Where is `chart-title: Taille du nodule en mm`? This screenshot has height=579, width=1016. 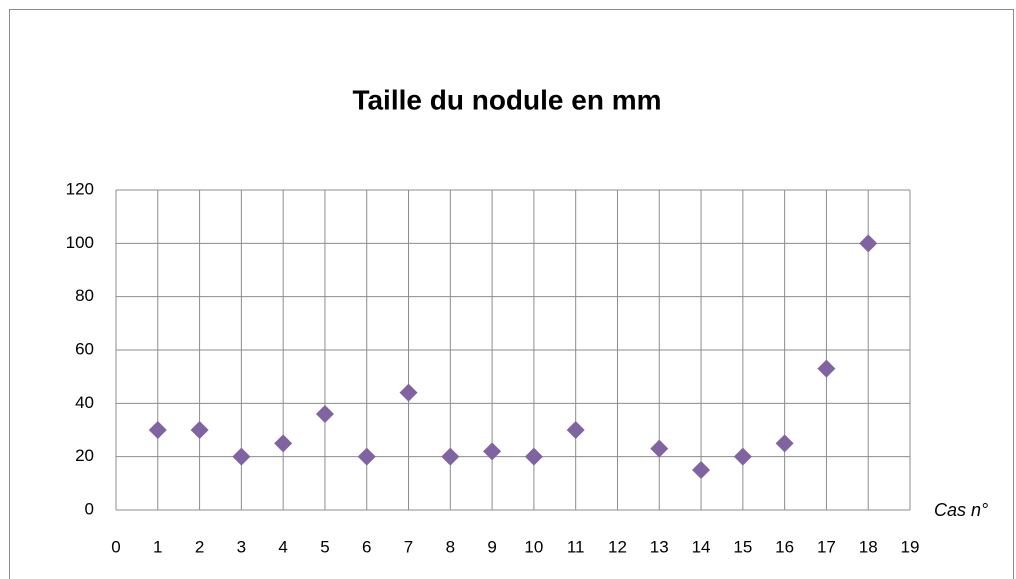 chart-title: Taille du nodule en mm is located at coordinates (506, 99).